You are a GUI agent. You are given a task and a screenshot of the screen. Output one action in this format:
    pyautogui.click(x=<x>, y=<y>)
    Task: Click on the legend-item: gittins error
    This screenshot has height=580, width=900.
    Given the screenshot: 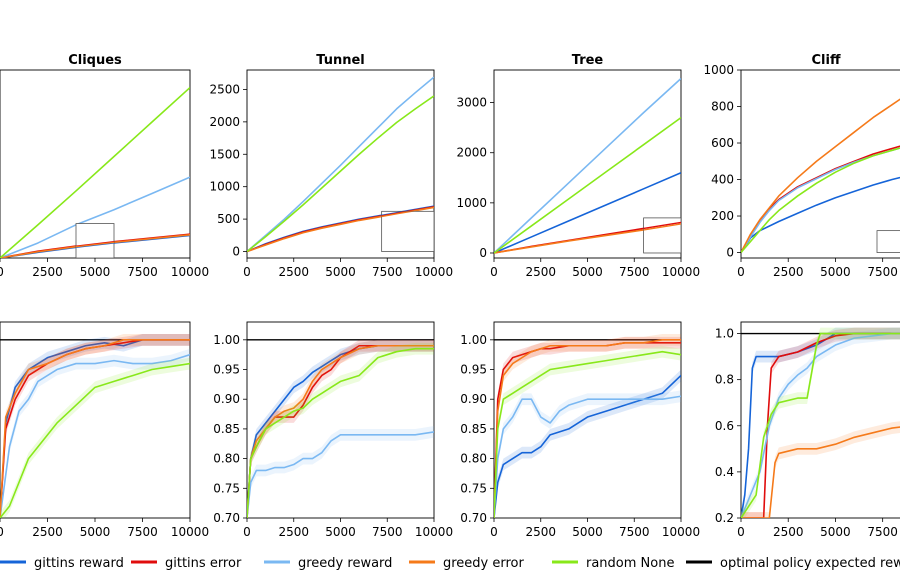 What is the action you would take?
    pyautogui.click(x=186, y=563)
    